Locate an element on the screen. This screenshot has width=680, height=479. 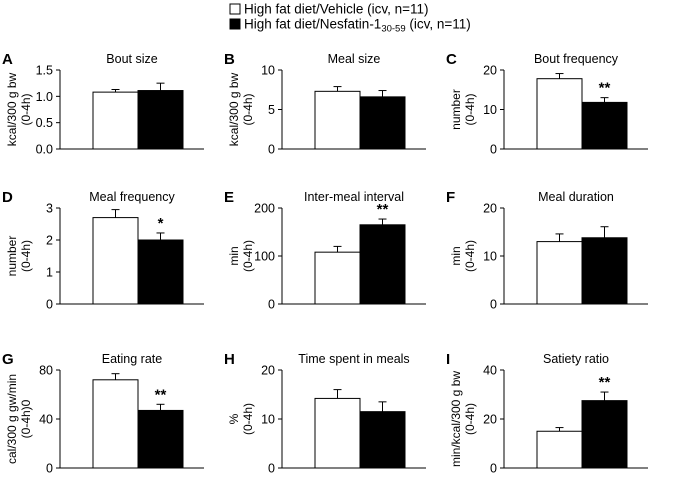
panel-letter: E is located at coordinates (229, 197).